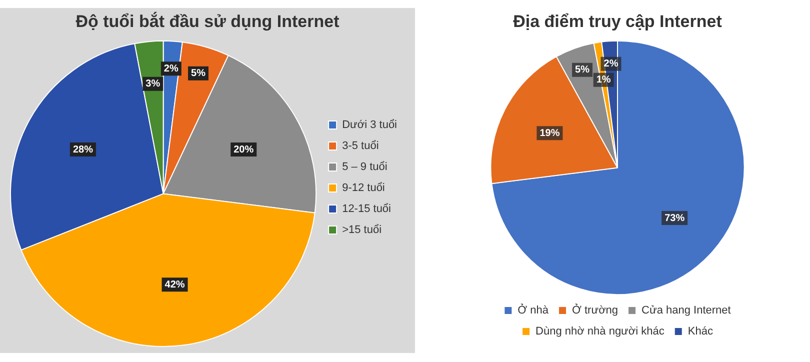 The image size is (810, 362). I want to click on chart-title: Địa điểm truy cập Internet, so click(617, 21).